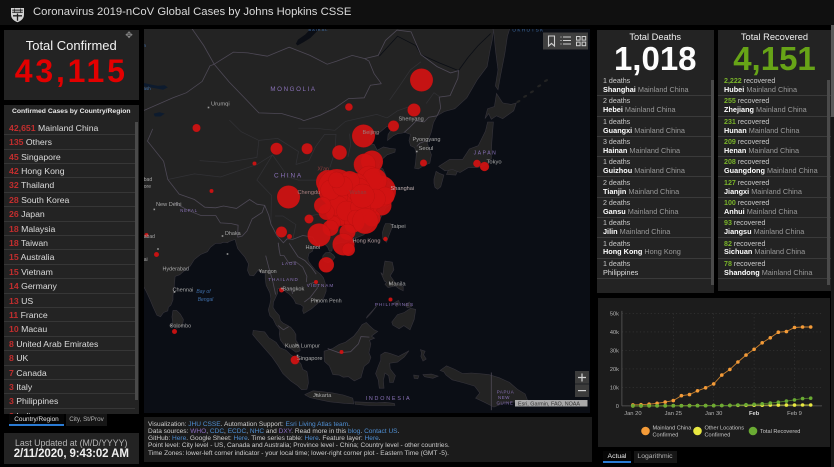 The width and height of the screenshot is (834, 467). Describe the element at coordinates (312, 248) in the screenshot. I see `svg-text: Hanoi` at that location.